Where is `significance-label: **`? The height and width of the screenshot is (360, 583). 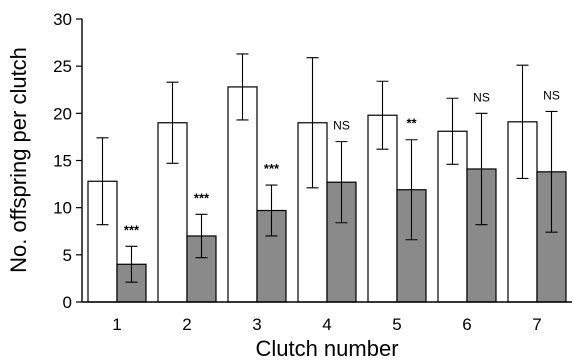
significance-label: ** is located at coordinates (411, 123).